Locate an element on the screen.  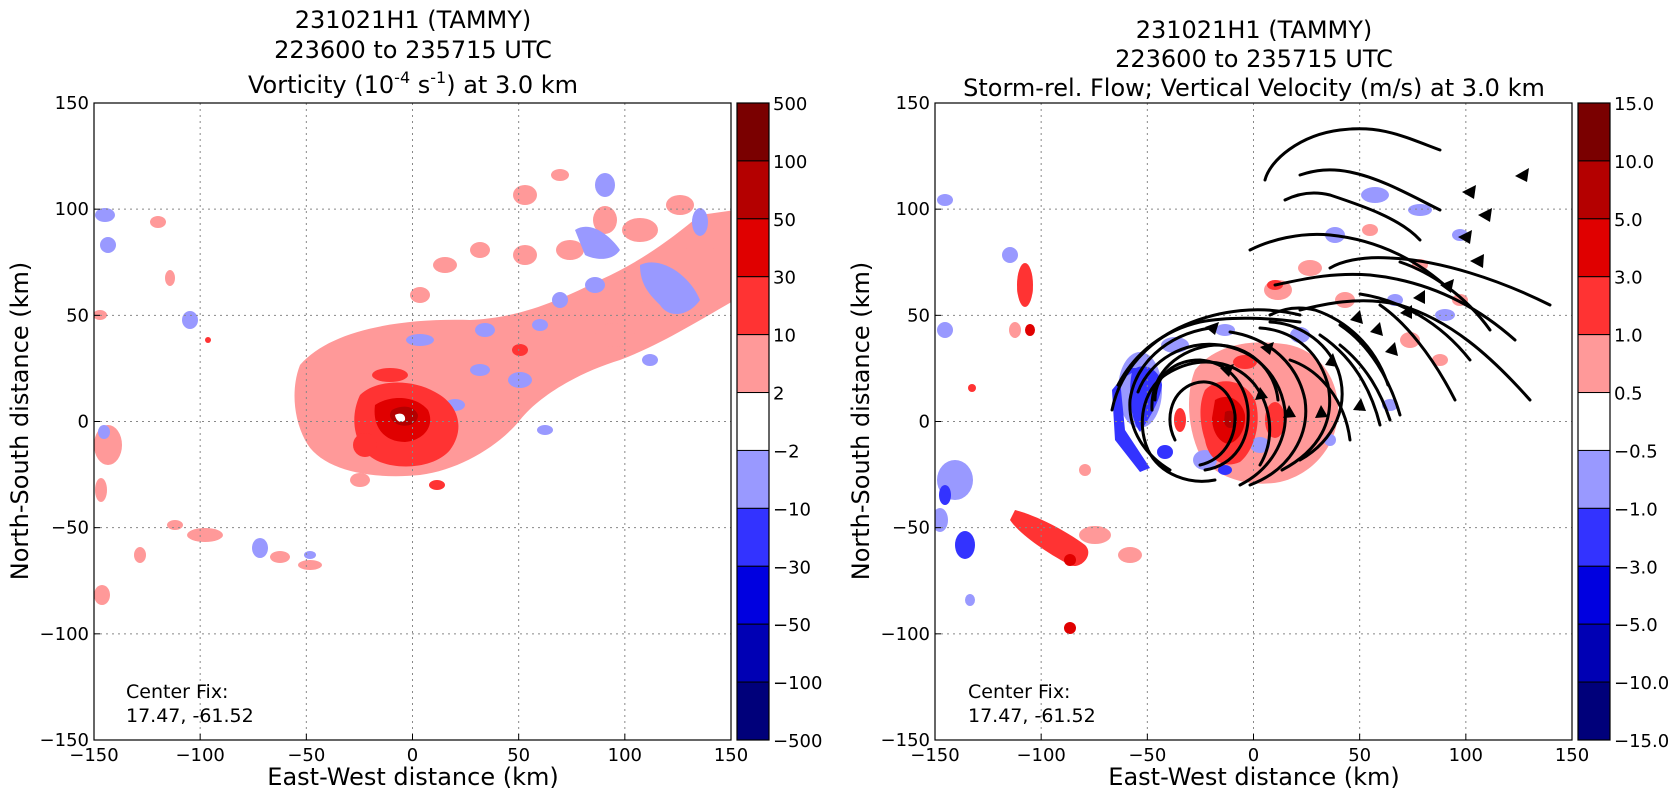
left-colorbar-label: 10 is located at coordinates (784, 336).